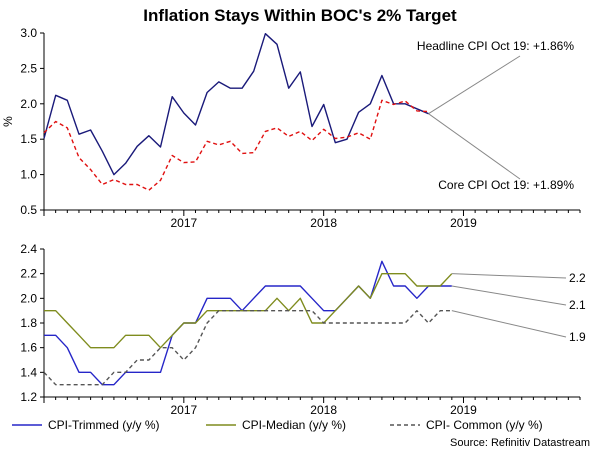 This screenshot has height=453, width=600. What do you see at coordinates (28, 249) in the screenshot?
I see `y-tick-label: 2.4` at bounding box center [28, 249].